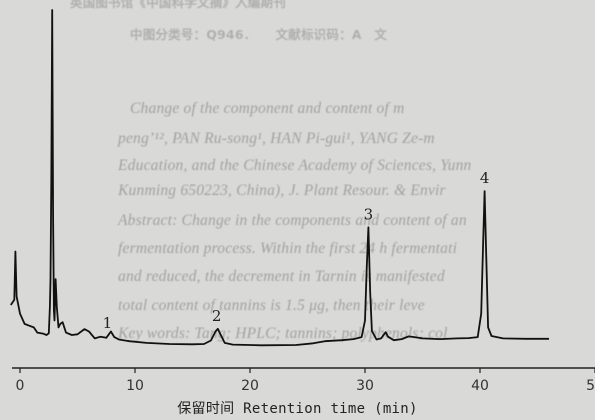  I want to click on x-axis-label: 保留时间 Retention time (min), so click(297, 409).